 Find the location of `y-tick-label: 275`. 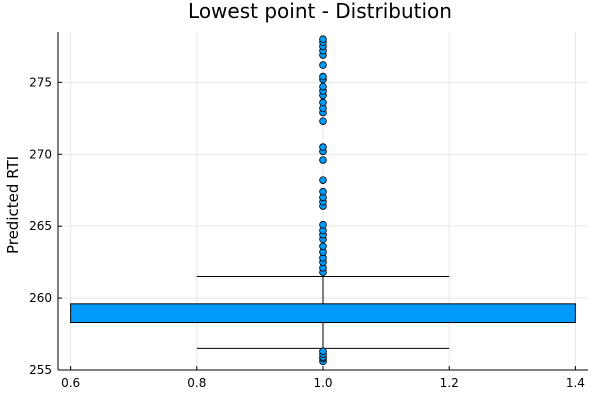

y-tick-label: 275 is located at coordinates (40, 82).